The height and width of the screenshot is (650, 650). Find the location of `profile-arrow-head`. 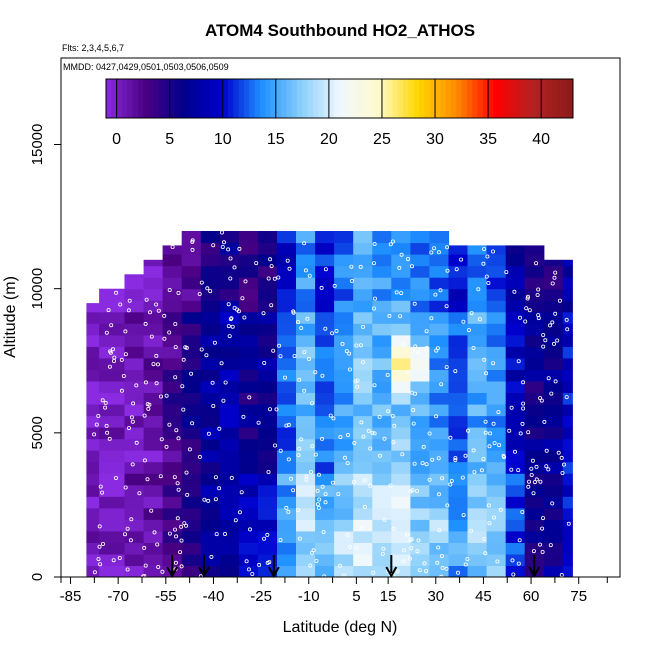

profile-arrow-head is located at coordinates (273, 572).